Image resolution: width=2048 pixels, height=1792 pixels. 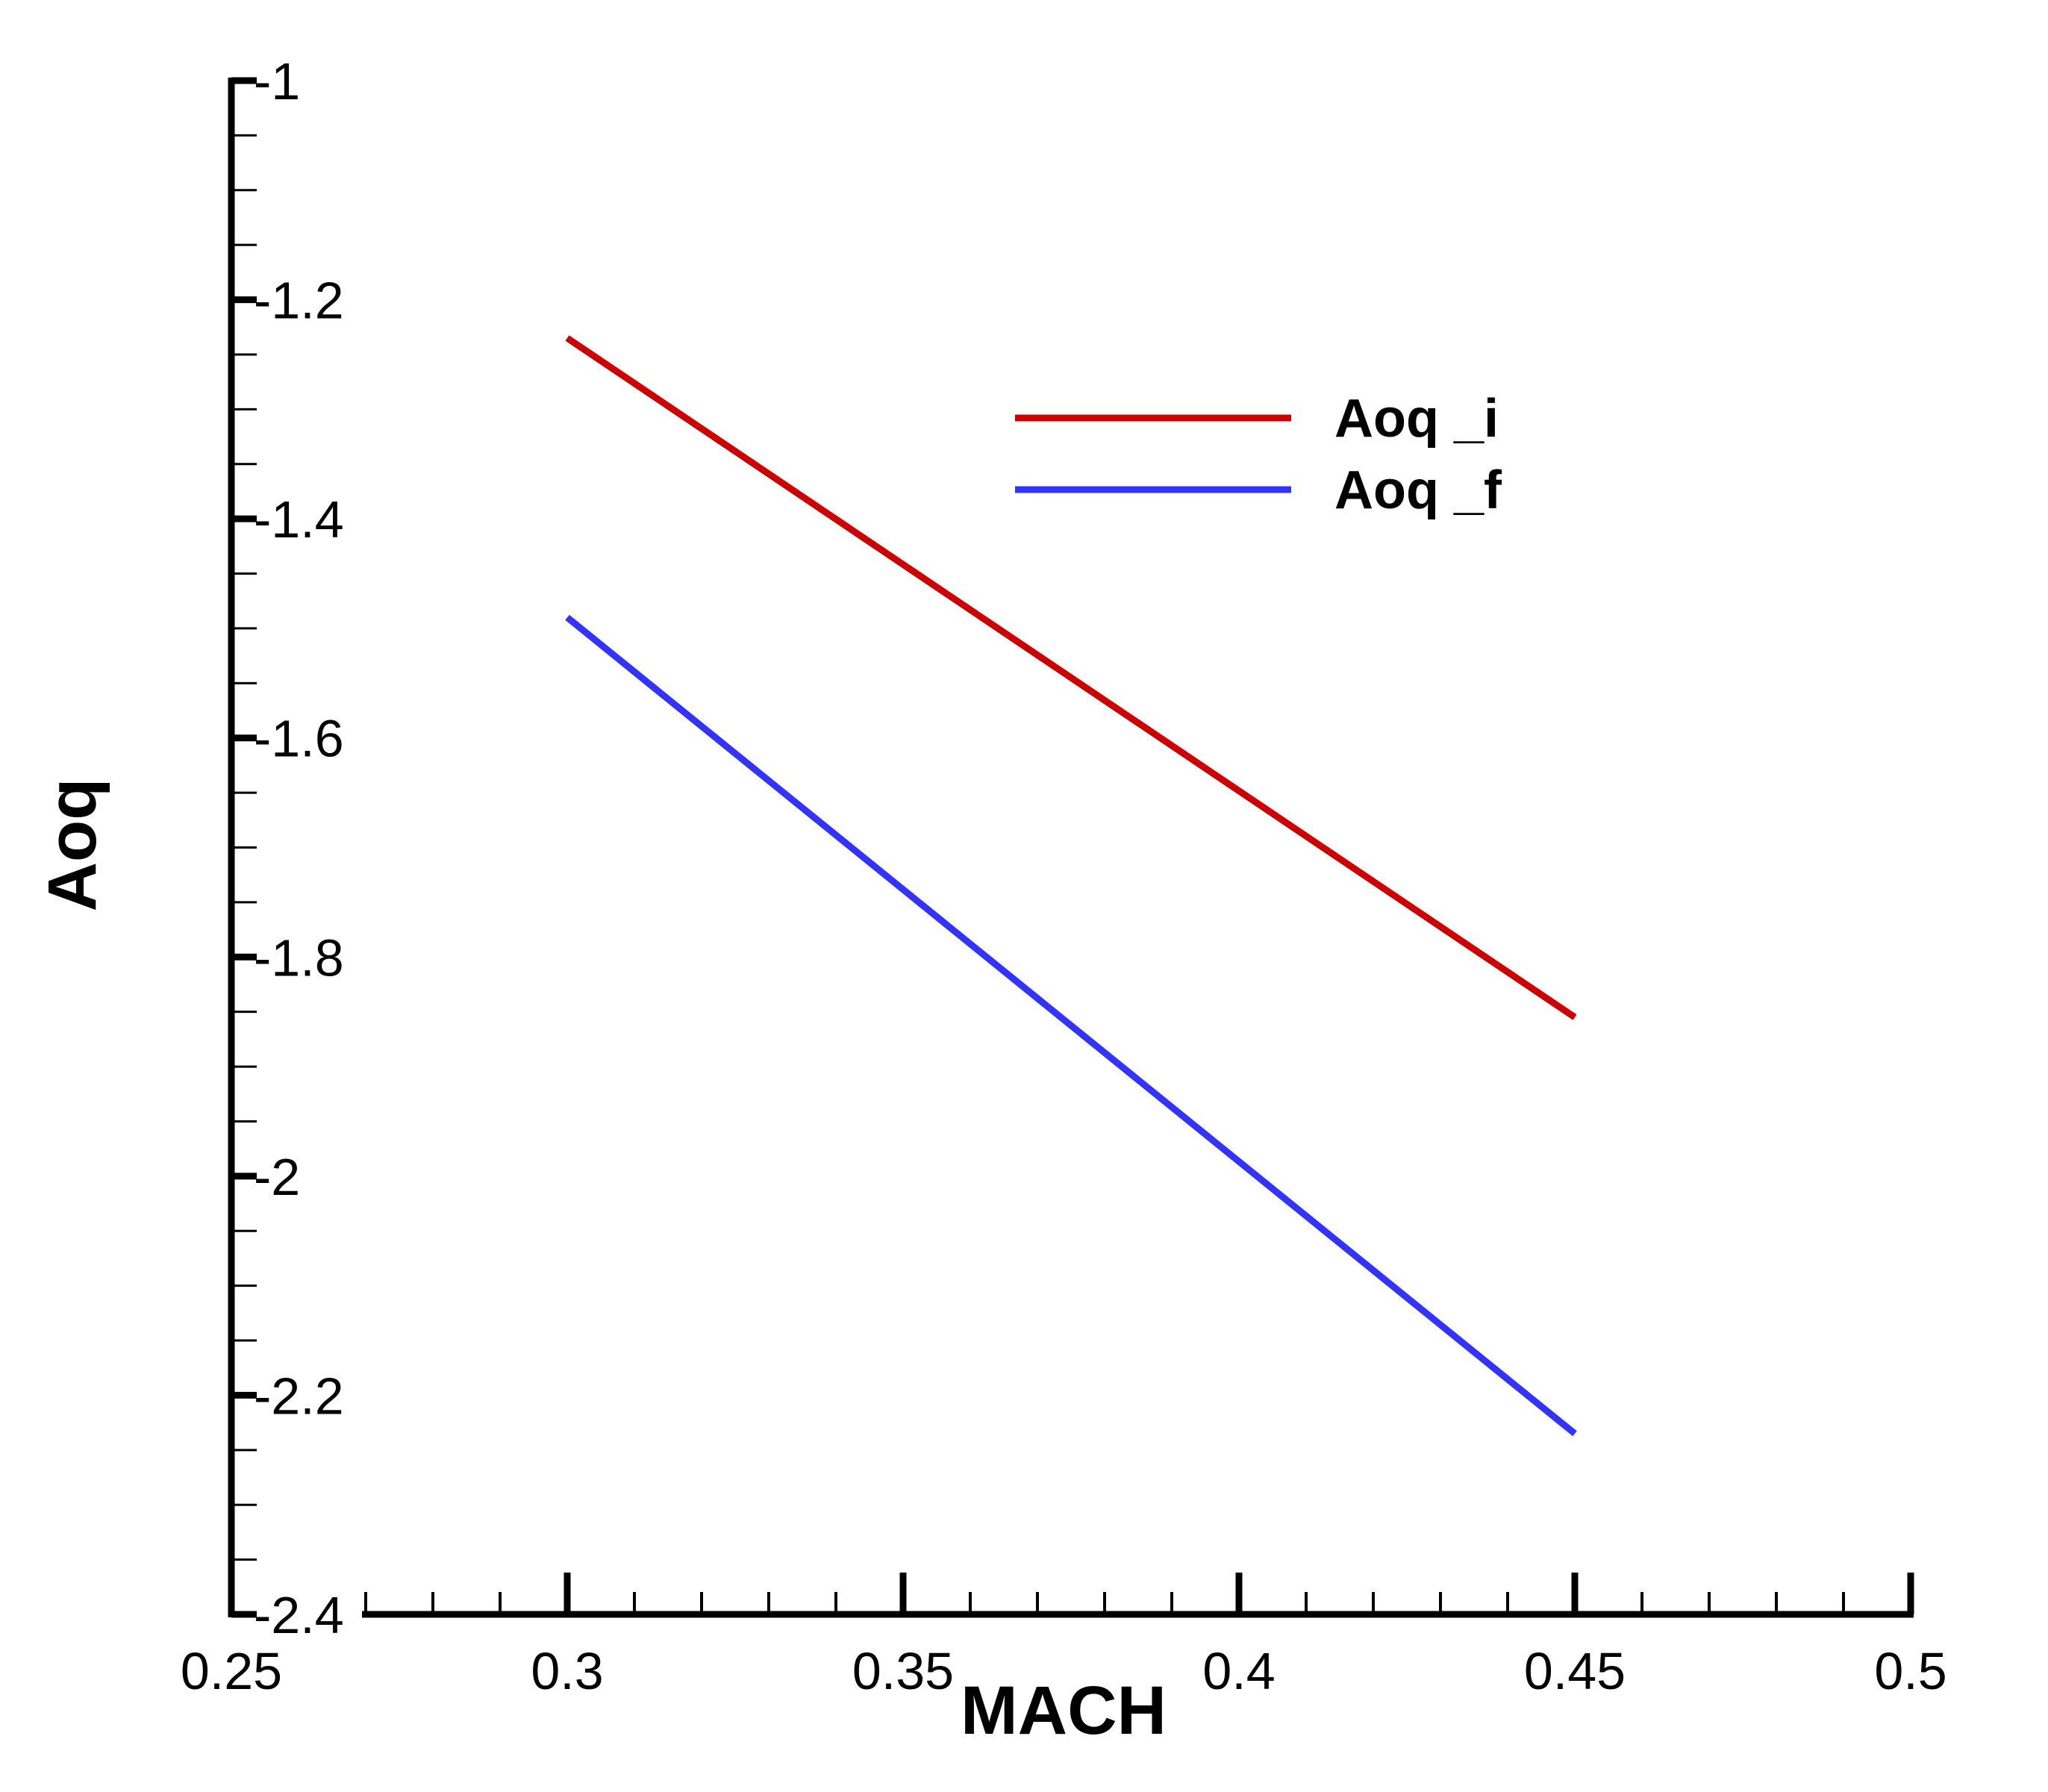 What do you see at coordinates (1418, 490) in the screenshot?
I see `legend-label-2: Aoq _f` at bounding box center [1418, 490].